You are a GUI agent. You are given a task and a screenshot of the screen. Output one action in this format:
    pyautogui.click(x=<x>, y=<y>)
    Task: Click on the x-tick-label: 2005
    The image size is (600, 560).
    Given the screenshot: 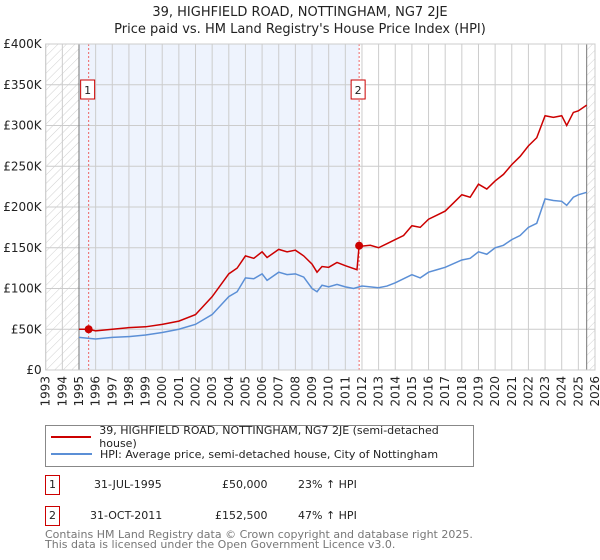 What is the action you would take?
    pyautogui.click(x=245, y=391)
    